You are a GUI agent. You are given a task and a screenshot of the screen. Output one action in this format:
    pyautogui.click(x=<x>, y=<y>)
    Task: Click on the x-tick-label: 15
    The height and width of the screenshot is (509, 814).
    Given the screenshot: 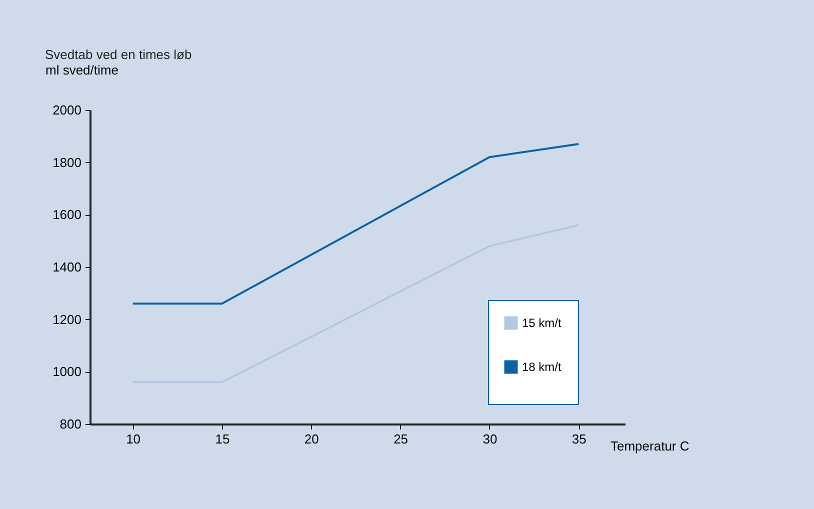 What is the action you would take?
    pyautogui.click(x=222, y=439)
    